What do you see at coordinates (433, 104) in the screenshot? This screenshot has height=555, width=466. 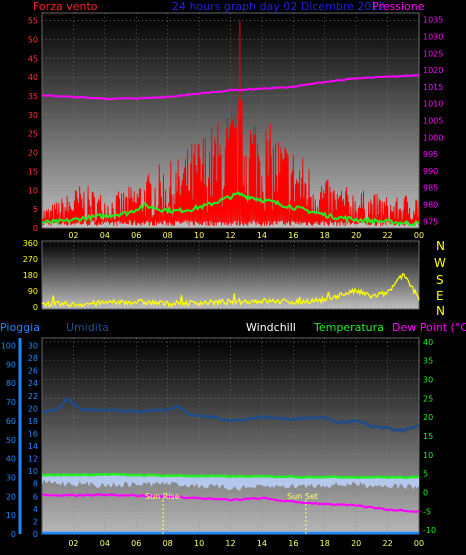 I see `pressure-tick-label: 1010` at bounding box center [433, 104].